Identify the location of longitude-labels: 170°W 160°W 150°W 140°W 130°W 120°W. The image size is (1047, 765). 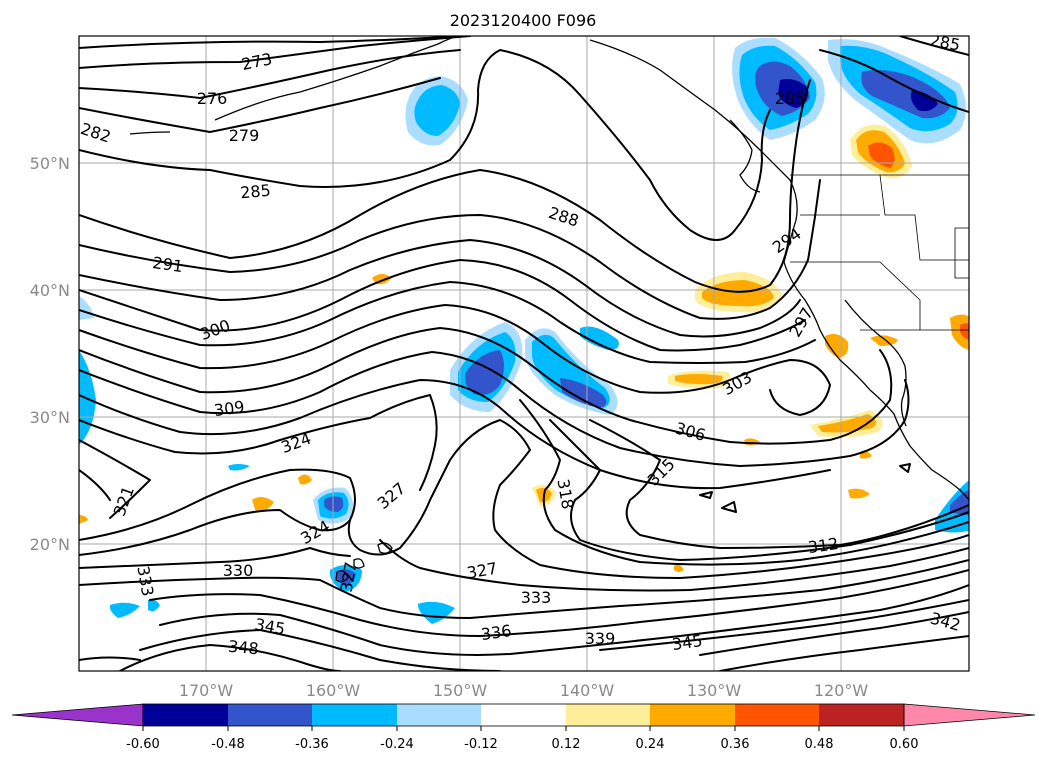
(524, 690).